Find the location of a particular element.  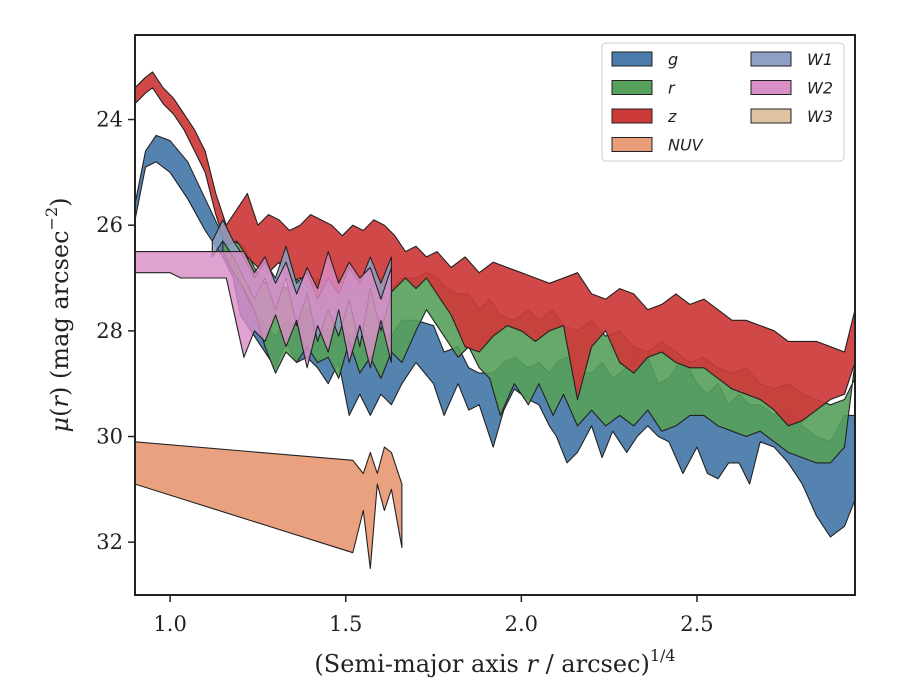

y-axis-label-mu: μ is located at coordinates (60, 425).